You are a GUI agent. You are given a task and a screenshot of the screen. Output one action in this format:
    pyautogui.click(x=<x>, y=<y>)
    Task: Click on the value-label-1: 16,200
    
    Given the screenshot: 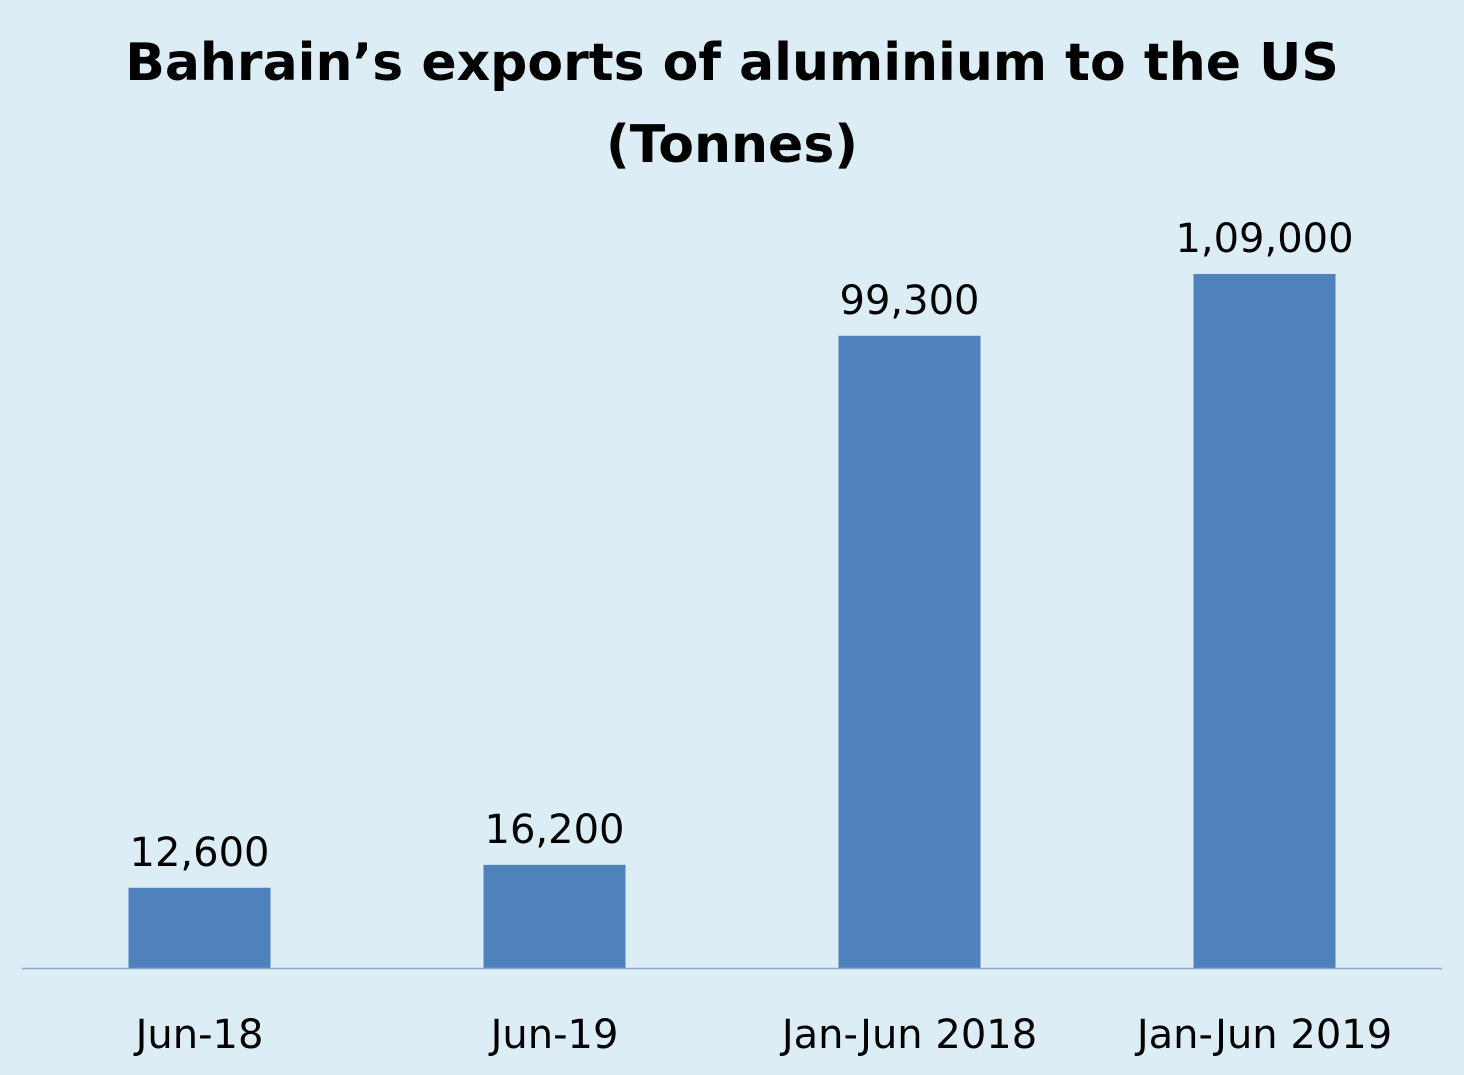 What is the action you would take?
    pyautogui.click(x=555, y=830)
    